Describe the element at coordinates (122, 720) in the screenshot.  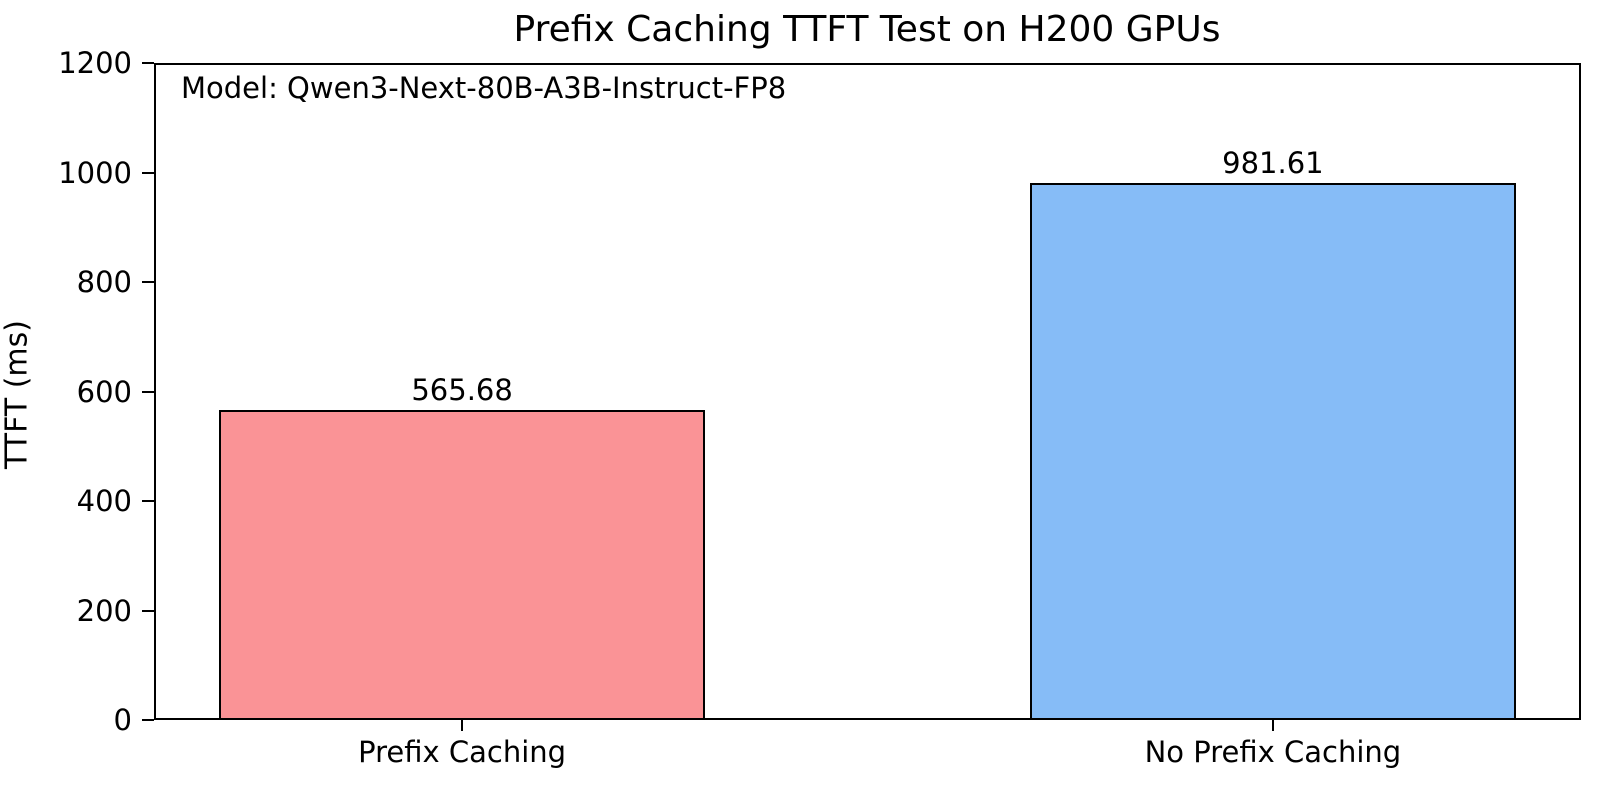
I see `y-tick-label: 0` at that location.